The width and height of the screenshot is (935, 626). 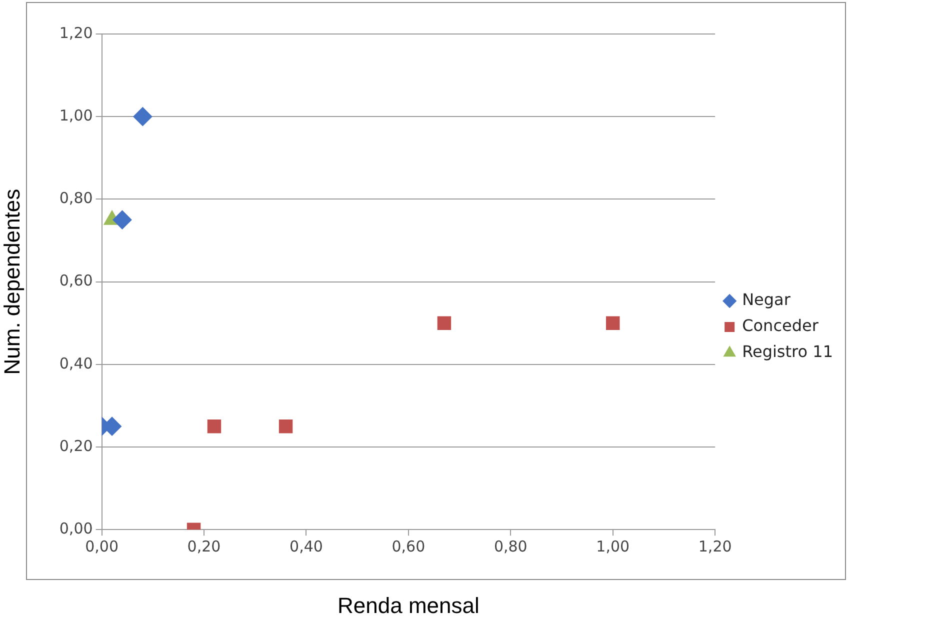 What do you see at coordinates (12, 281) in the screenshot?
I see `y-axis-title: Num. dependentes` at bounding box center [12, 281].